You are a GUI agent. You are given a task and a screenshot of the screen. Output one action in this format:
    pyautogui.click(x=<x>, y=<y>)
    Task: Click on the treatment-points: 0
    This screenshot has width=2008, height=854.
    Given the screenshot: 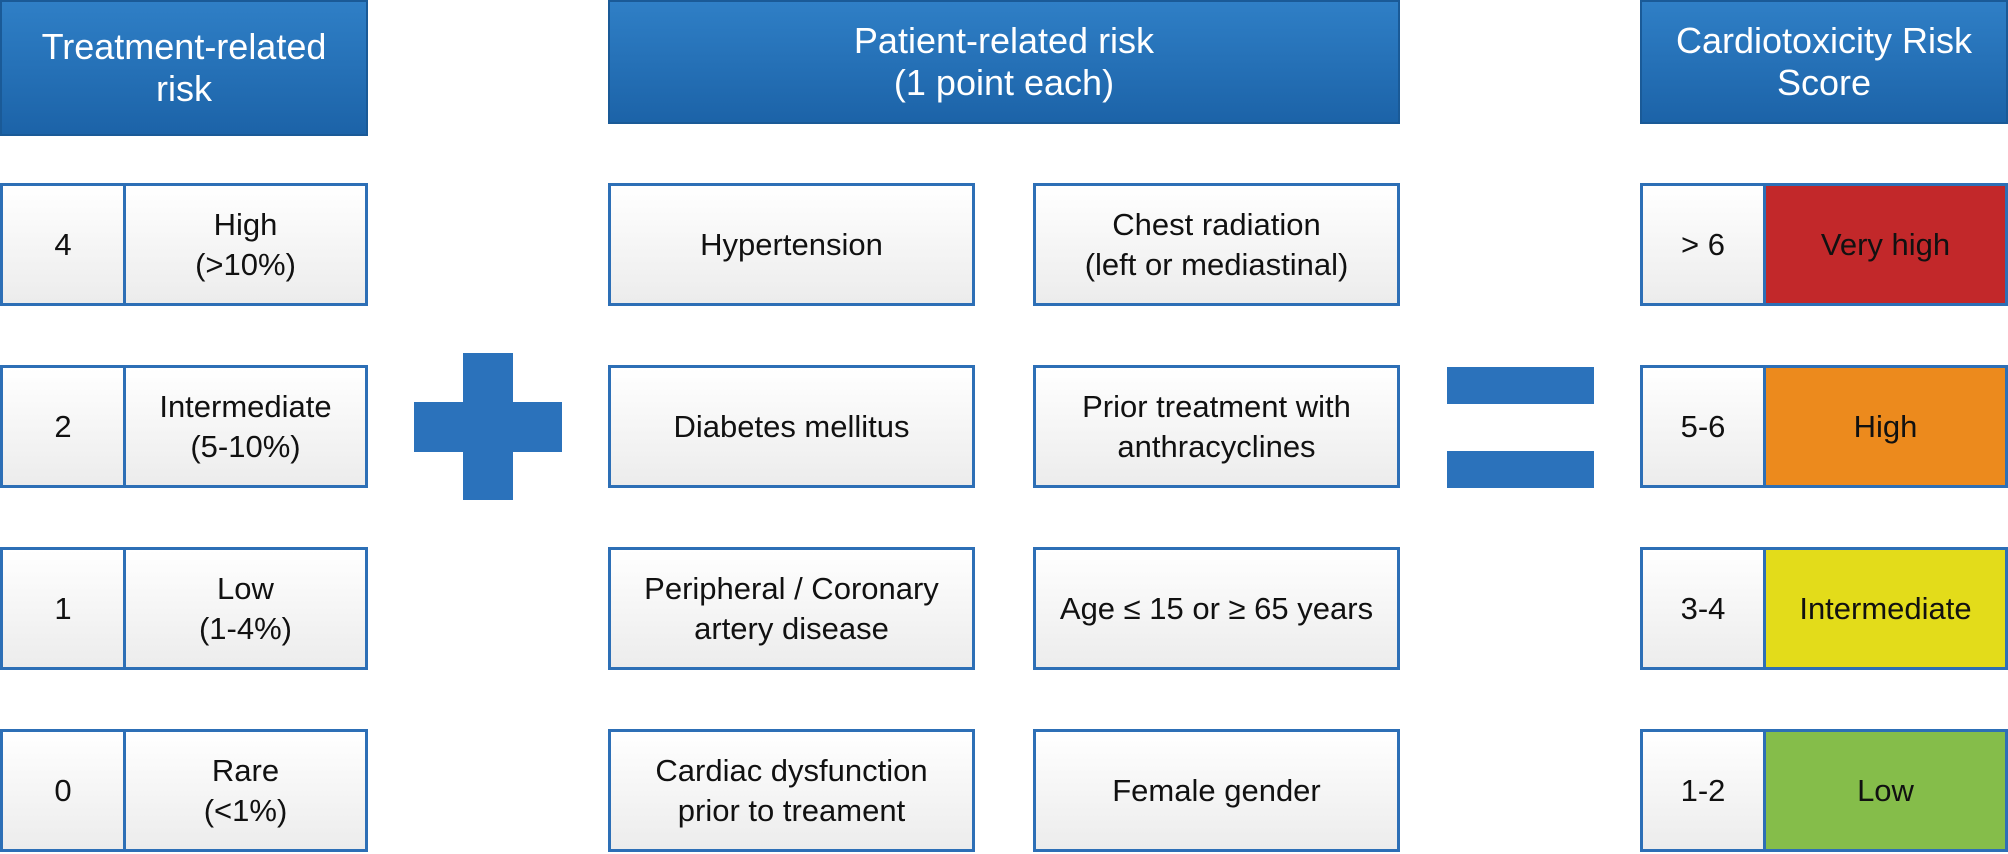 What is the action you would take?
    pyautogui.click(x=63, y=790)
    